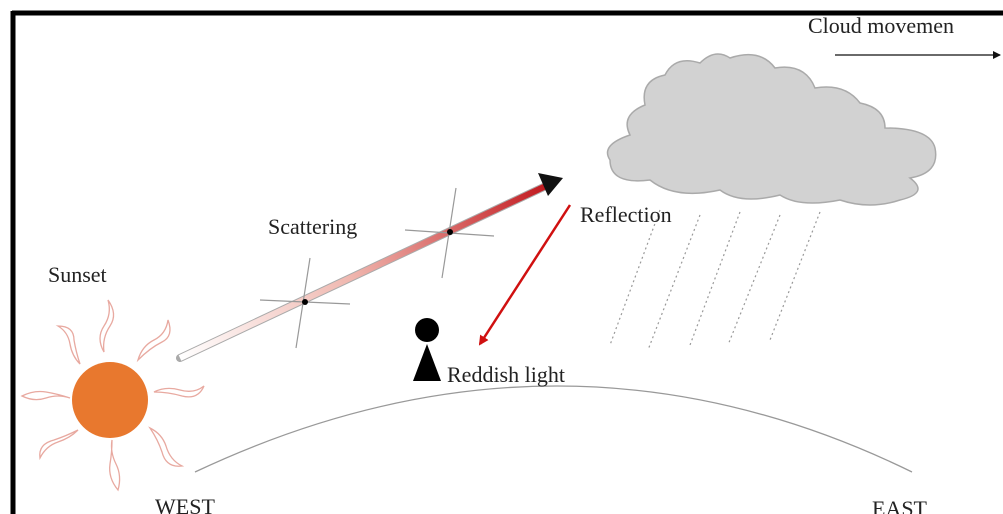 This screenshot has height=514, width=1003. What do you see at coordinates (506, 374) in the screenshot?
I see `reddish-light-label: Reddish light` at bounding box center [506, 374].